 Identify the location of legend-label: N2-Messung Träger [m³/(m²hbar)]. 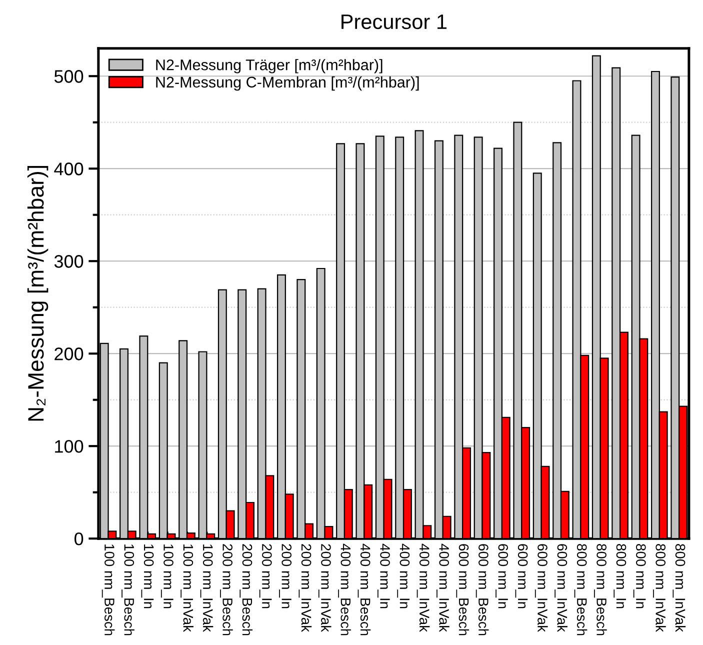
(269, 66).